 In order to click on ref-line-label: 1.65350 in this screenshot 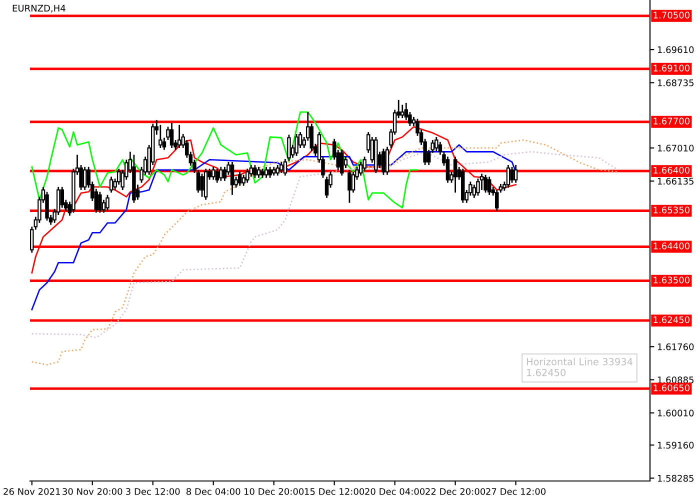, I will do `click(672, 210)`.